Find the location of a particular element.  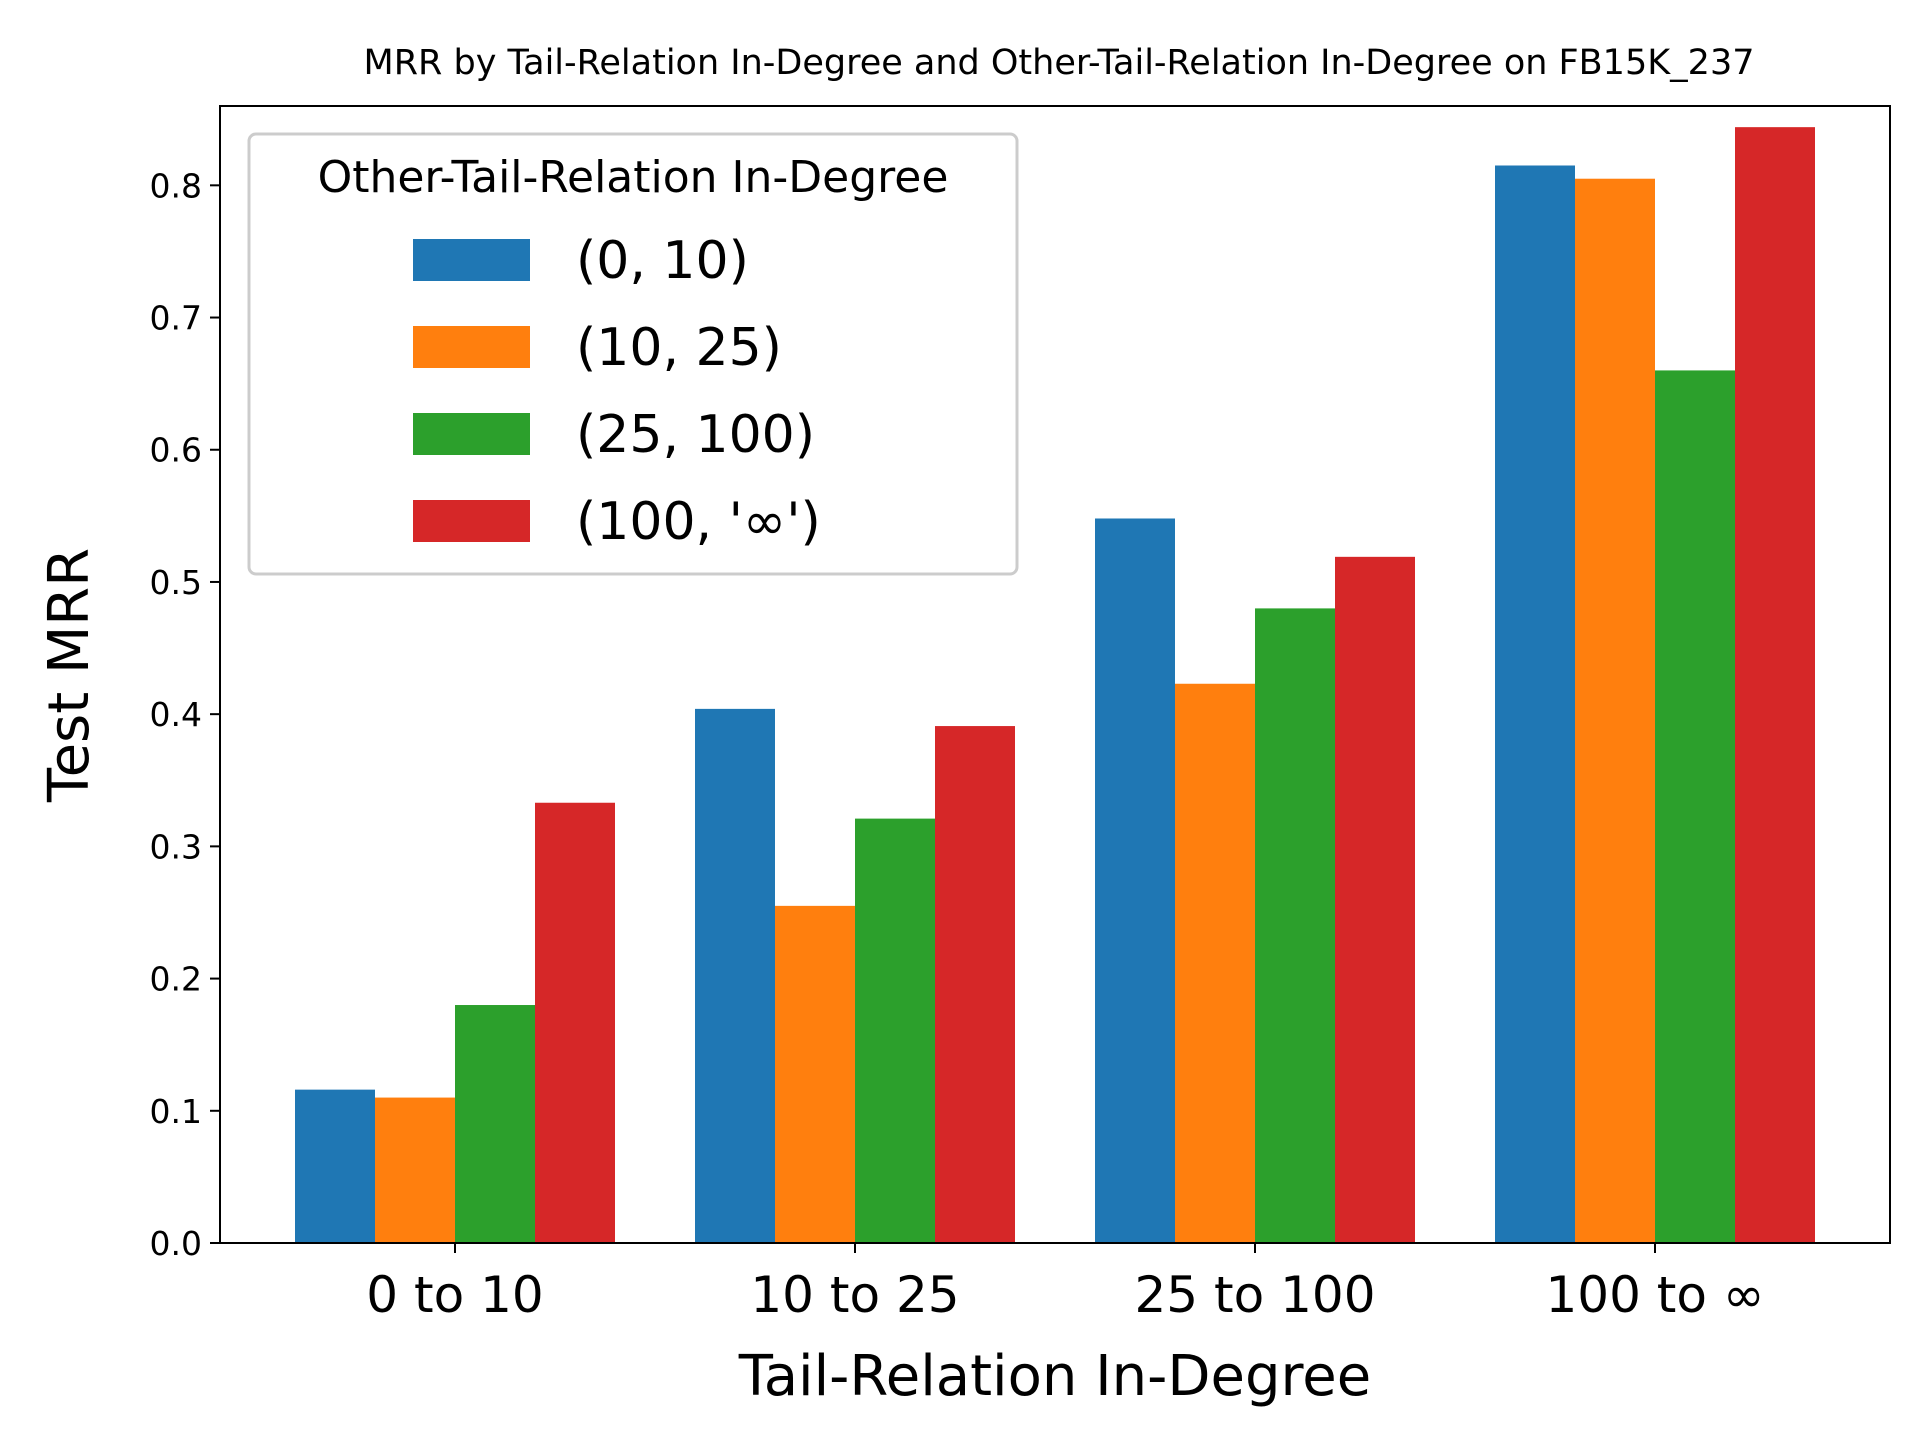

y-tick-label: 0.7 is located at coordinates (176, 318).